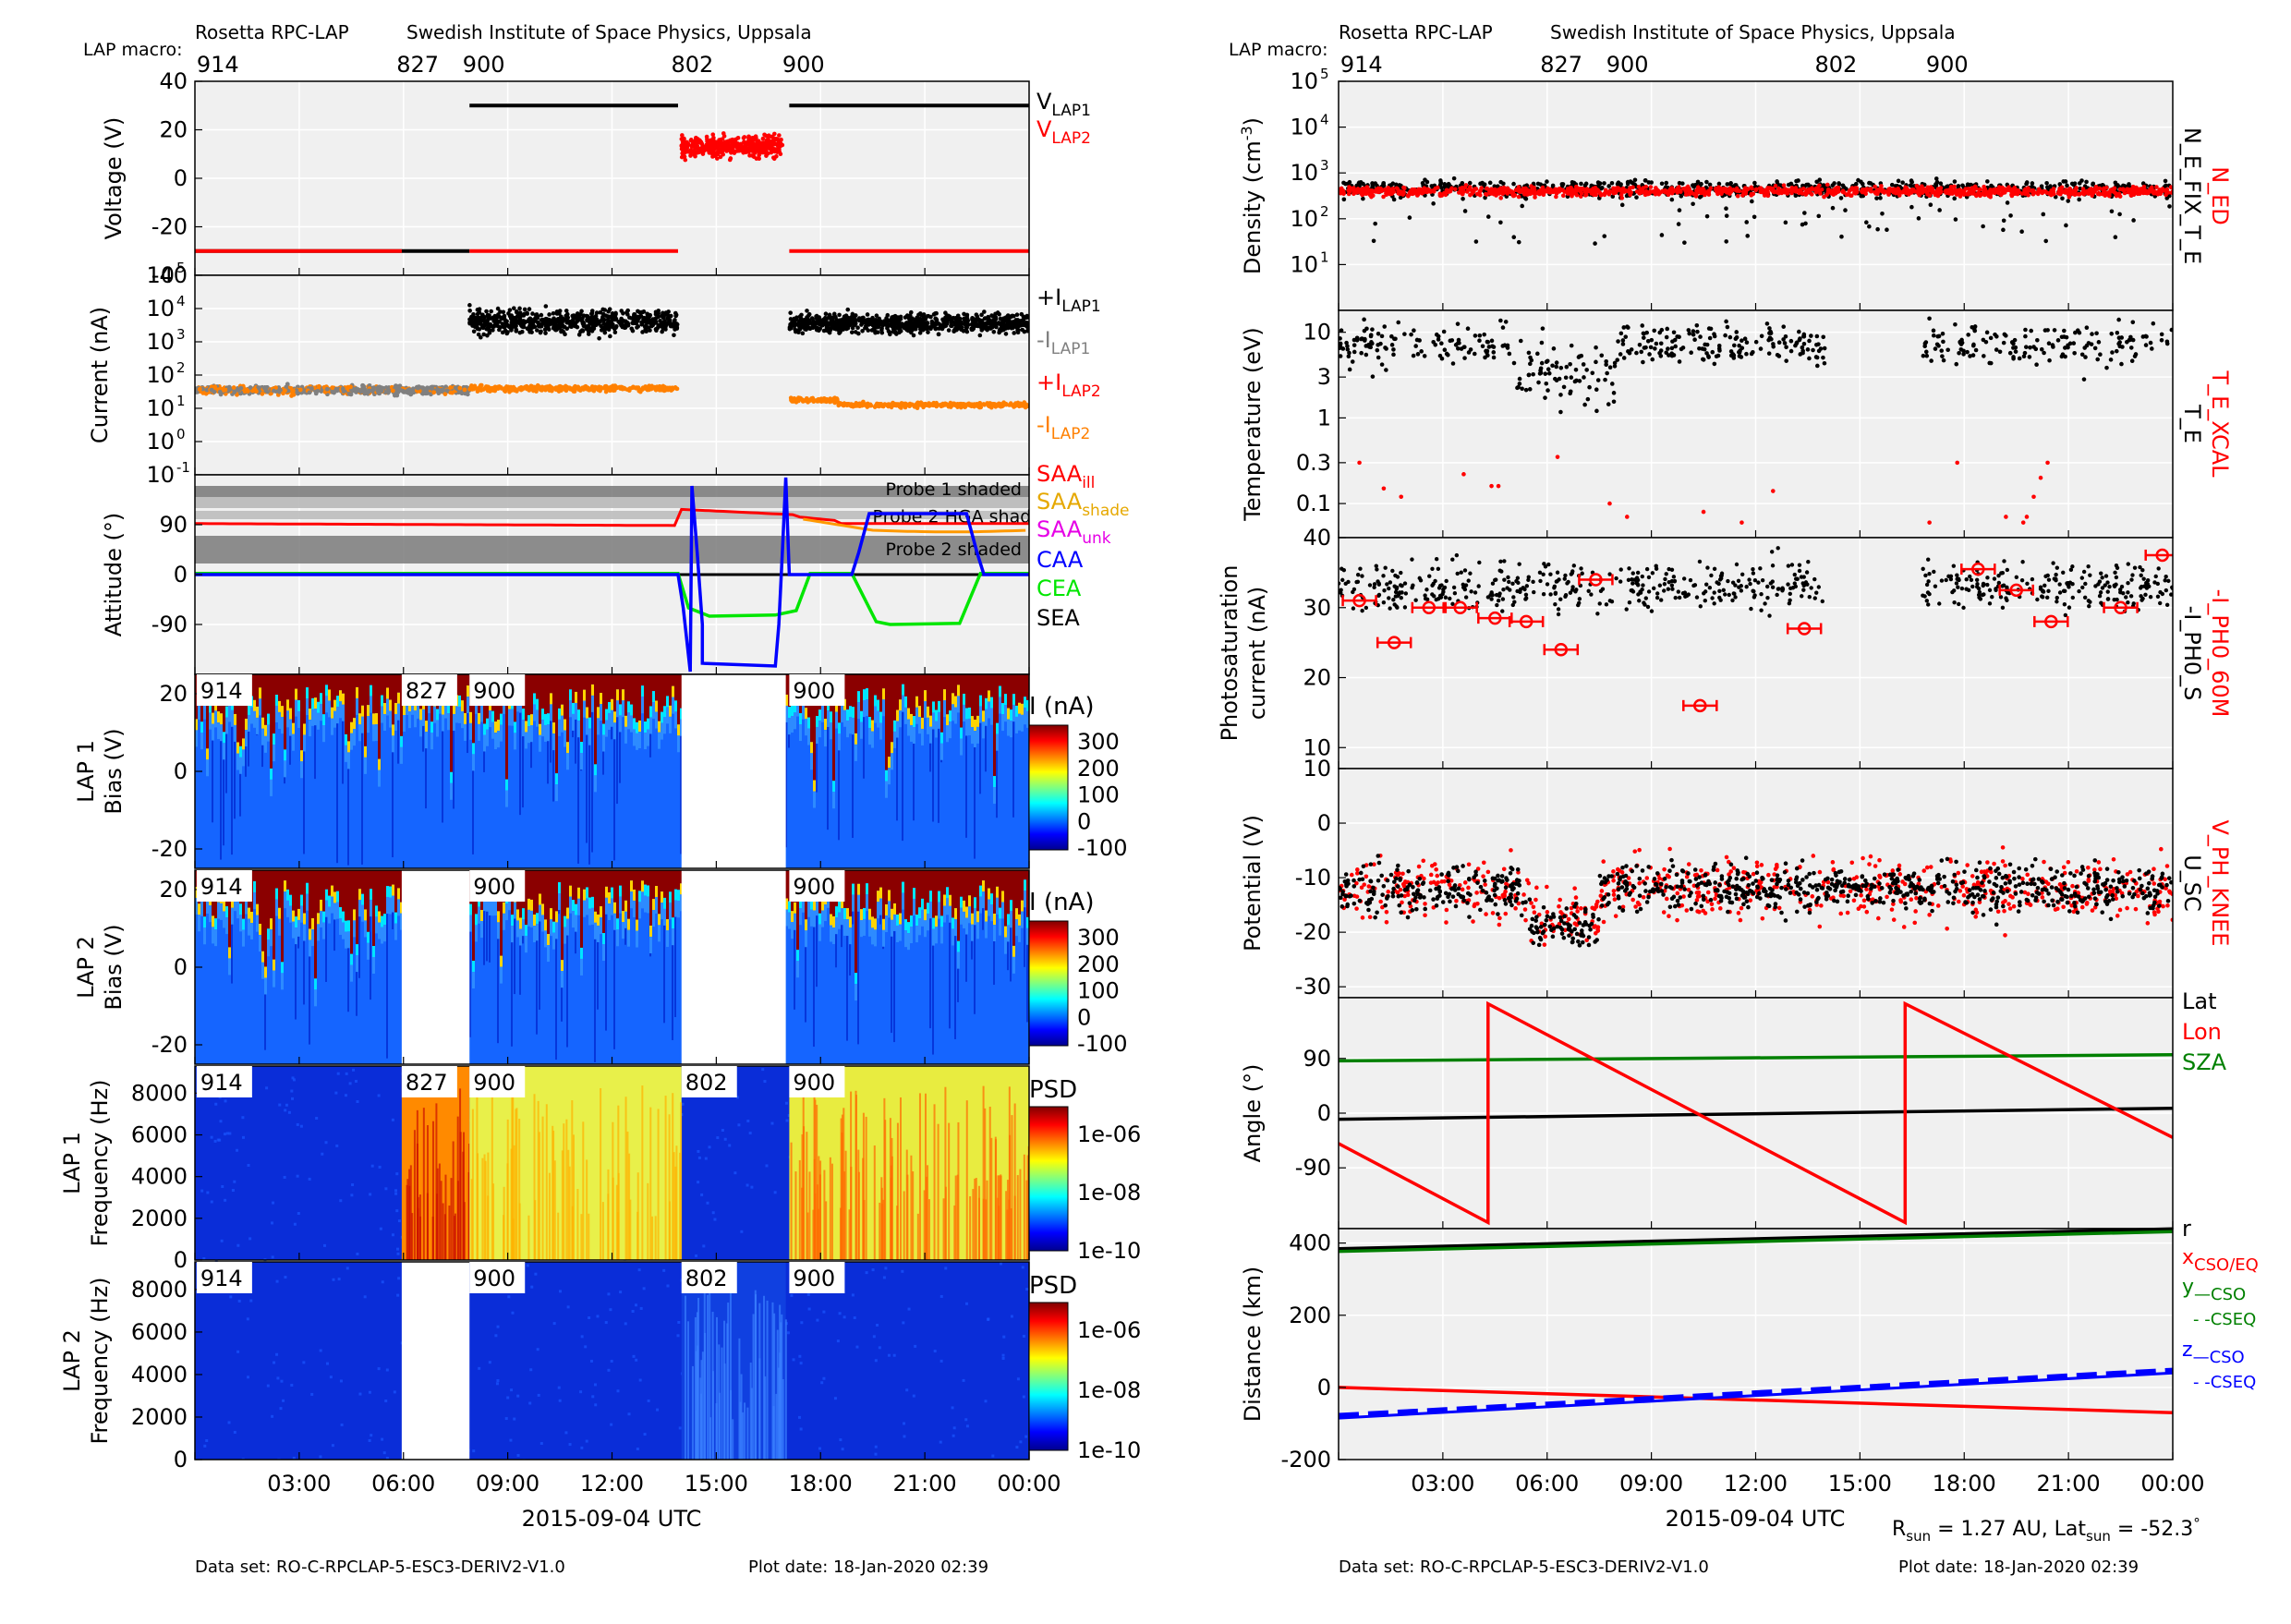  Describe the element at coordinates (1099, 742) in the screenshot. I see `colorbar-tick: 300` at that location.